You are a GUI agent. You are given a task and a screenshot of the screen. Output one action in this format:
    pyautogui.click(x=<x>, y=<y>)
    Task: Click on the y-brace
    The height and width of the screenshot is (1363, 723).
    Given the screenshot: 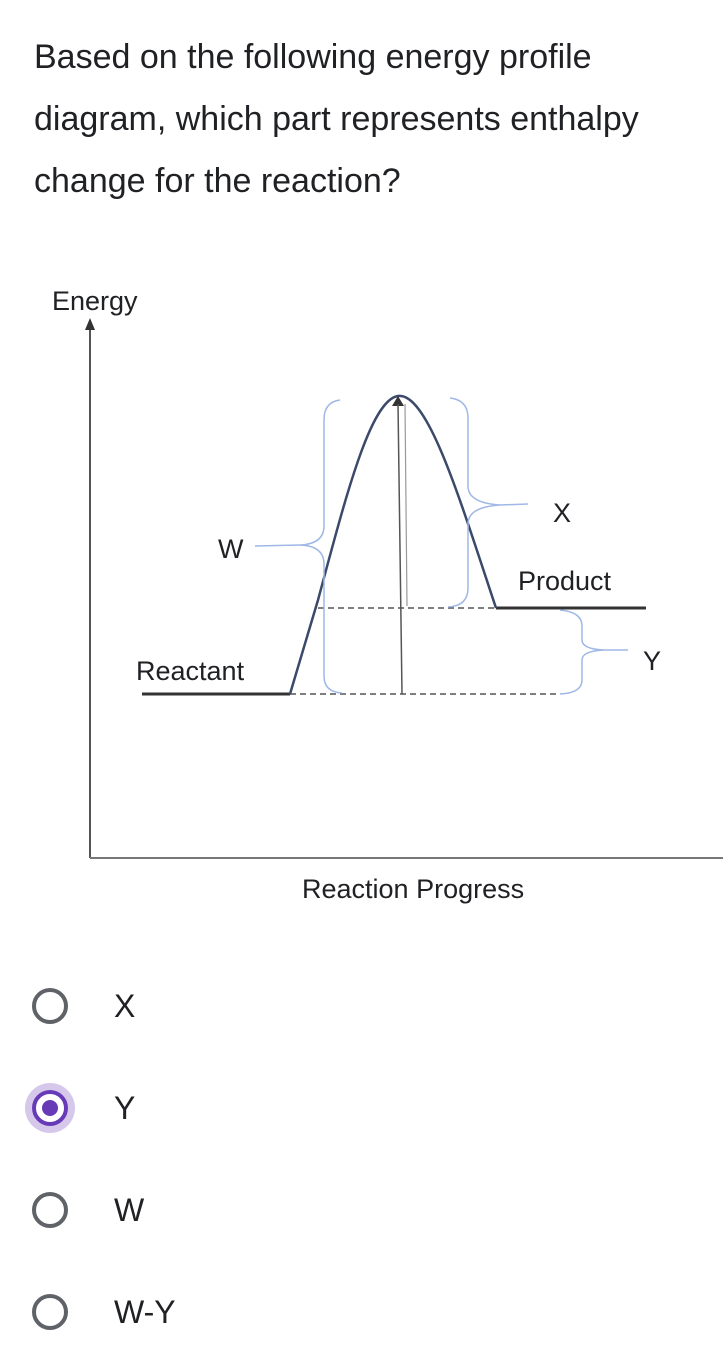 What is the action you would take?
    pyautogui.click(x=582, y=652)
    